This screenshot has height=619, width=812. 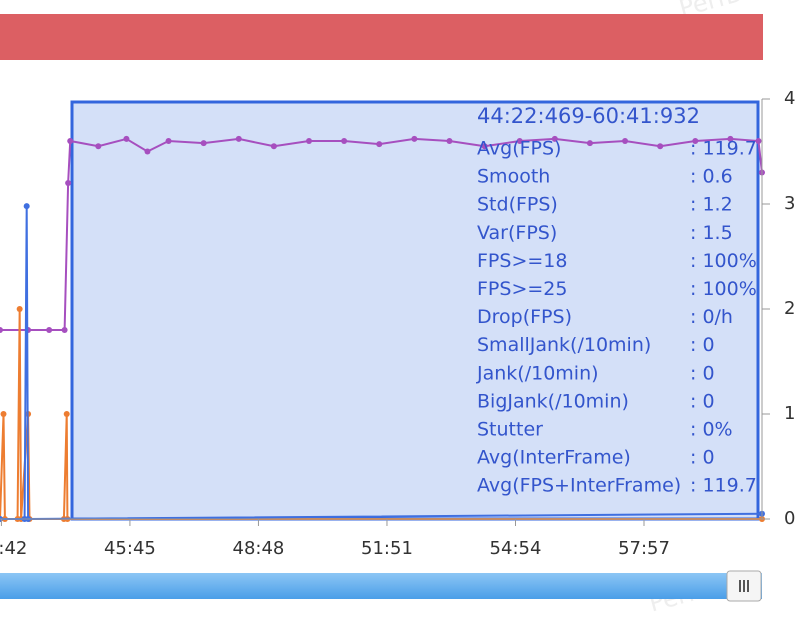 What do you see at coordinates (711, 177) in the screenshot?
I see `stat-value: : 0.6` at bounding box center [711, 177].